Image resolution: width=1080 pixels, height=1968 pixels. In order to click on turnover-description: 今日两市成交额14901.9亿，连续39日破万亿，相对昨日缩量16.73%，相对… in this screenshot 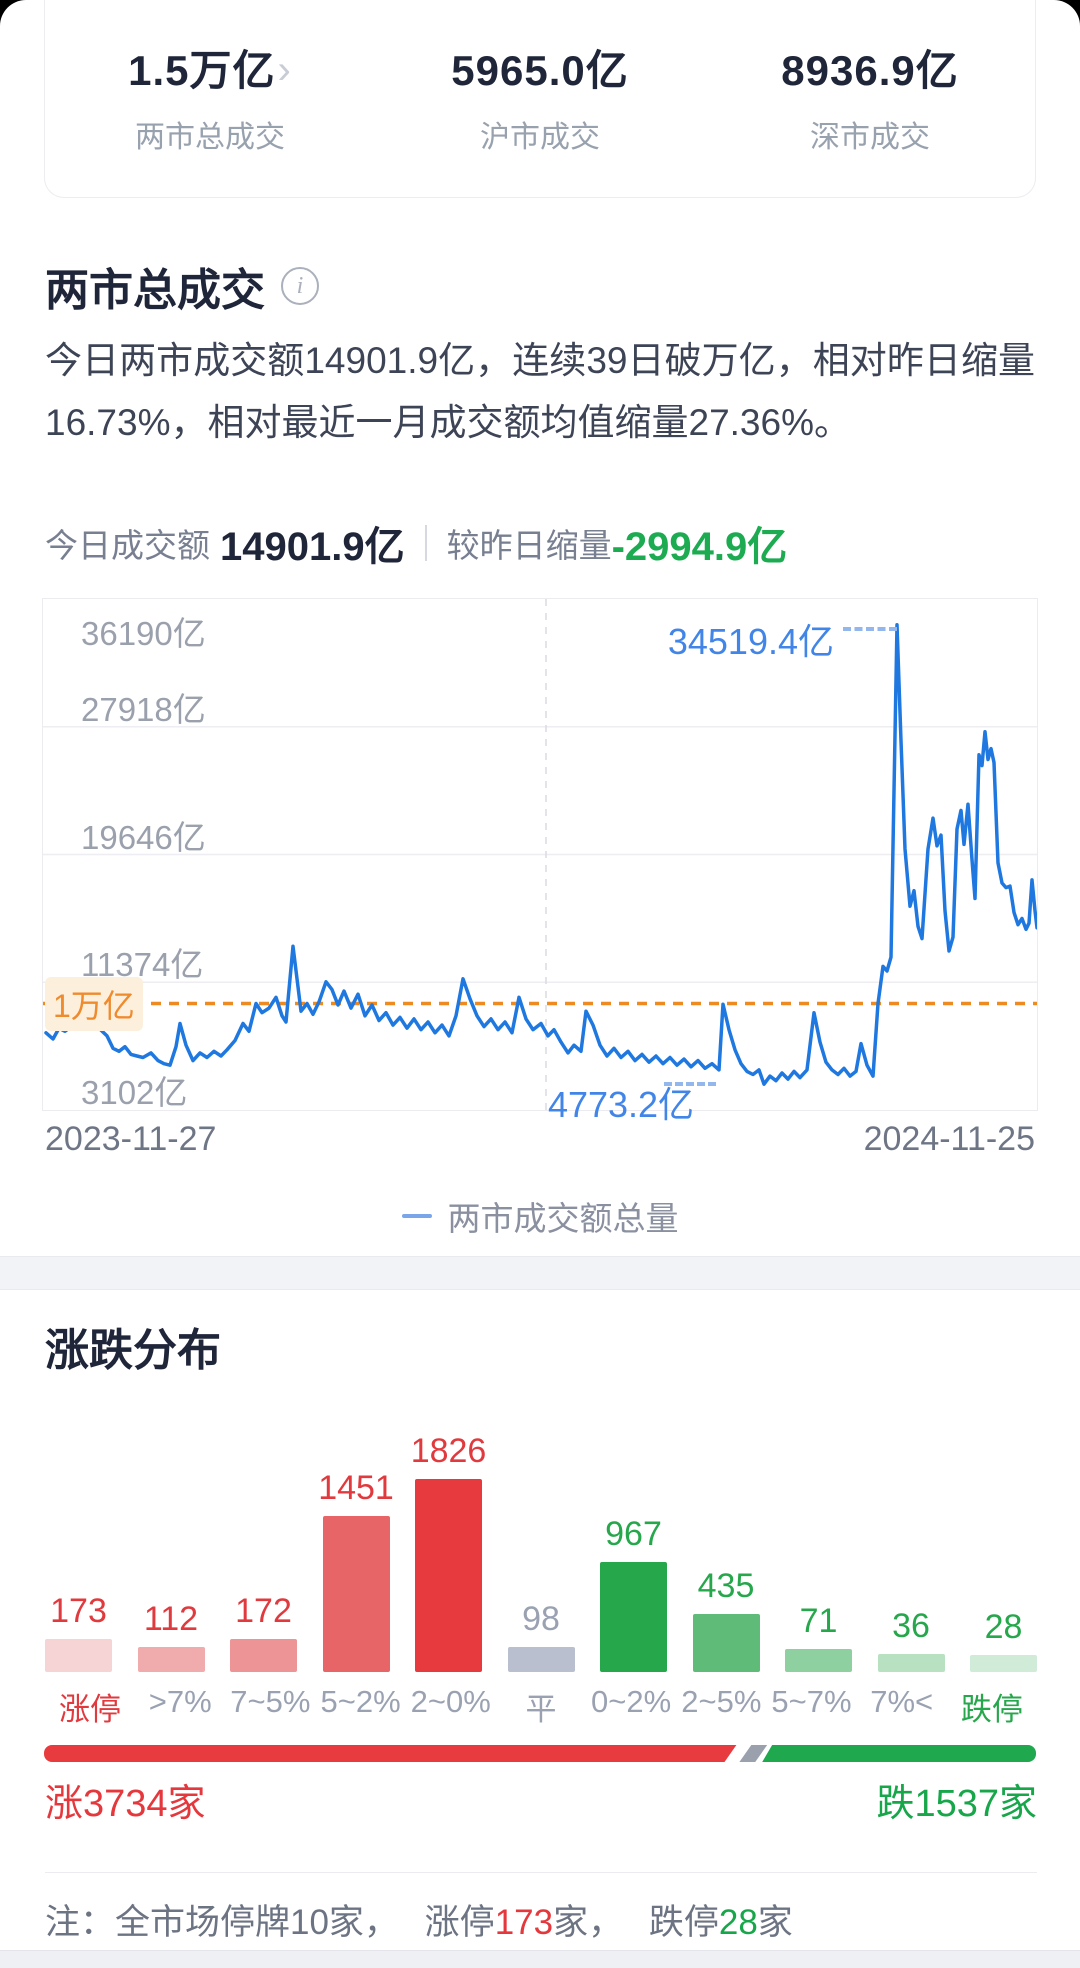, I will do `click(540, 391)`.